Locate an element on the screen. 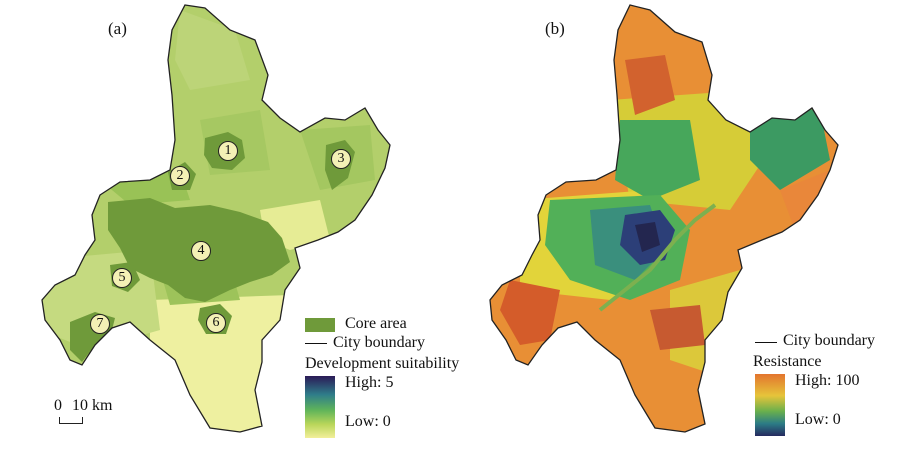 The width and height of the screenshot is (900, 452). legend-core-area-label: Core area is located at coordinates (376, 323).